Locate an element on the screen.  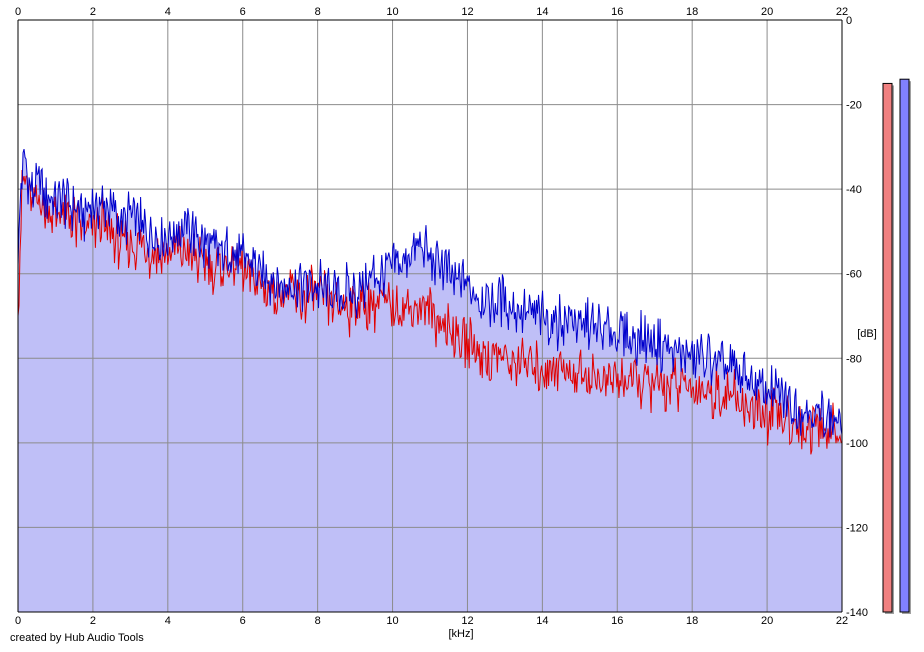
x-axis-label: [kHz] is located at coordinates (460, 634).